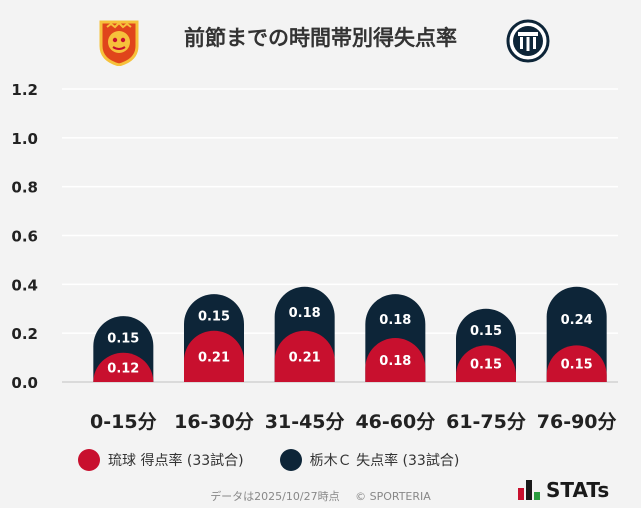 The image size is (641, 508). I want to click on legend-away-label: 栃木Ｃ 失点率 (33試合), so click(384, 461).